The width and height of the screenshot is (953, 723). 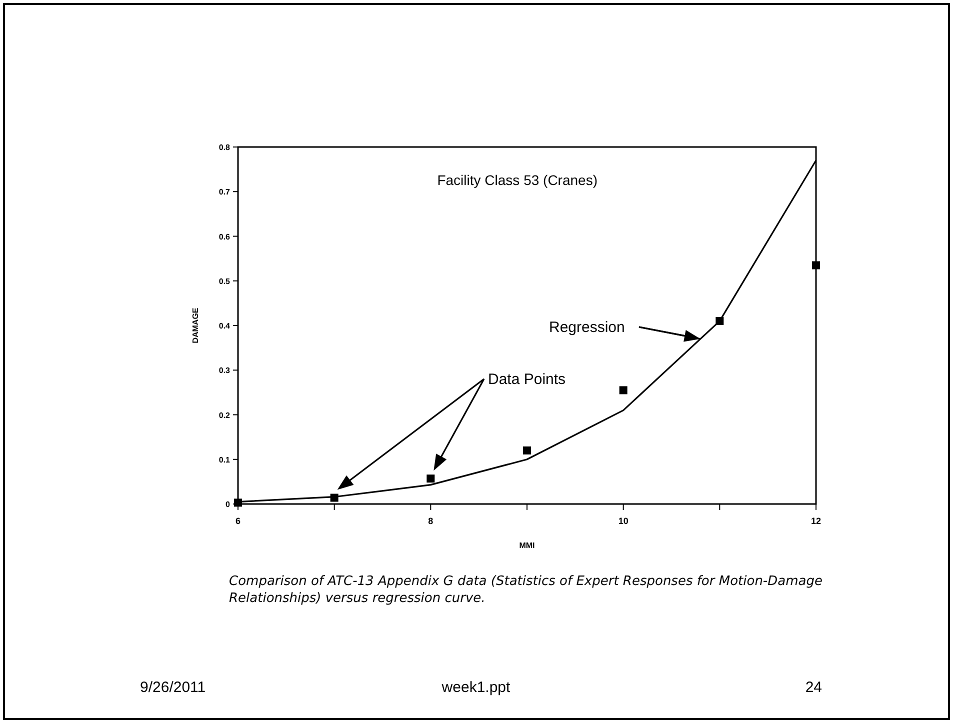 I want to click on x-tick-label: 6, so click(x=238, y=521).